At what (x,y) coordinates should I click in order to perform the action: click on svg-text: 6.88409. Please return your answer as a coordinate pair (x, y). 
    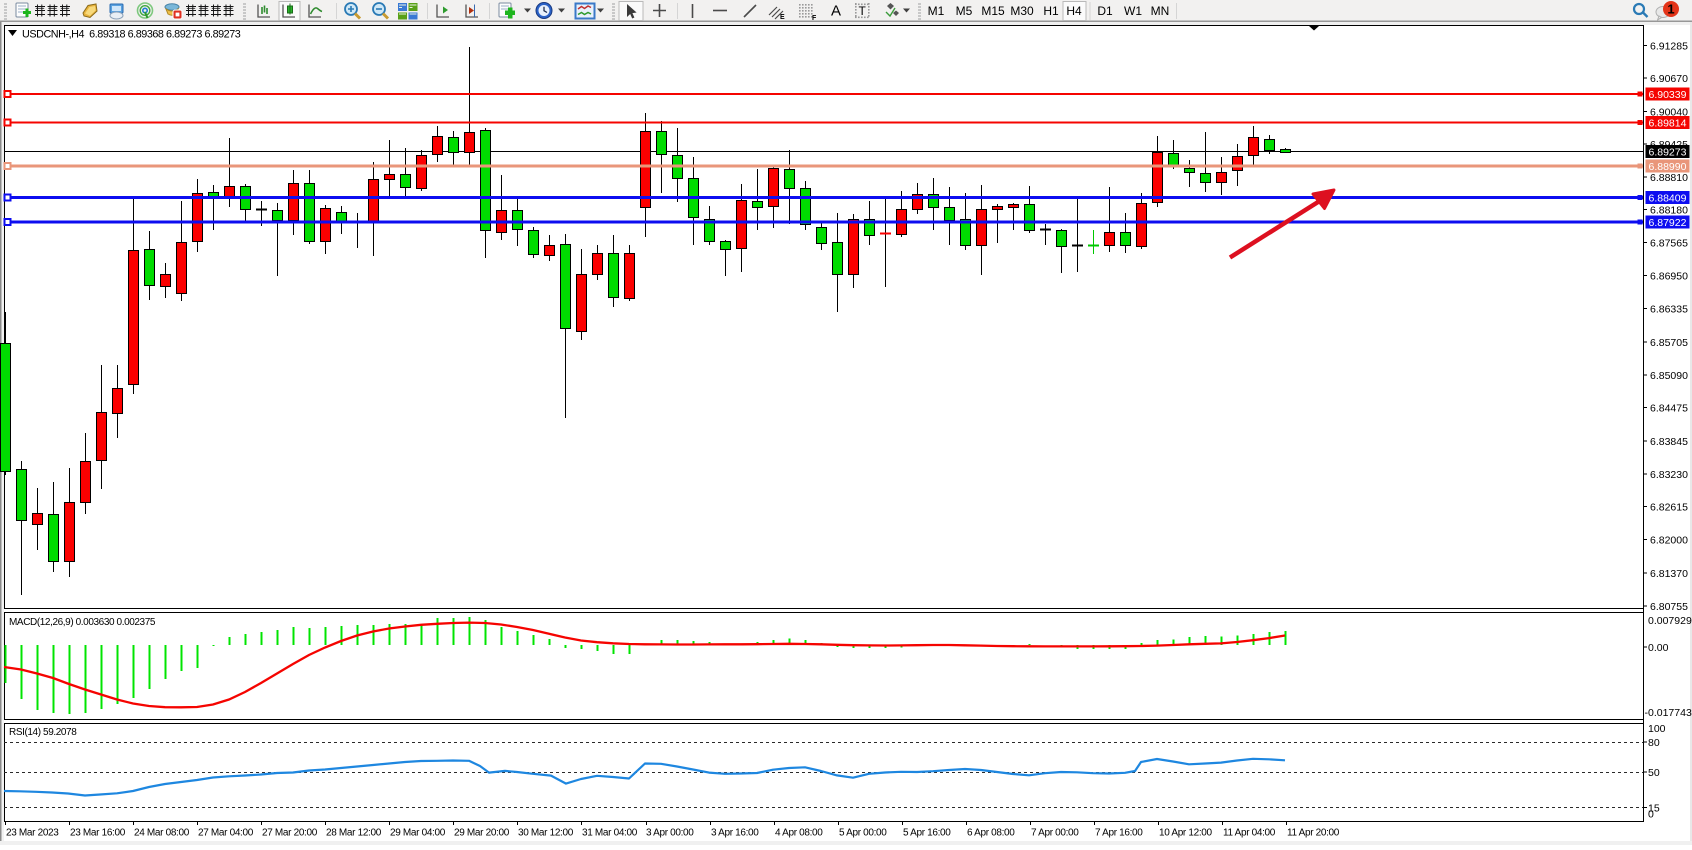
    Looking at the image, I should click on (1668, 199).